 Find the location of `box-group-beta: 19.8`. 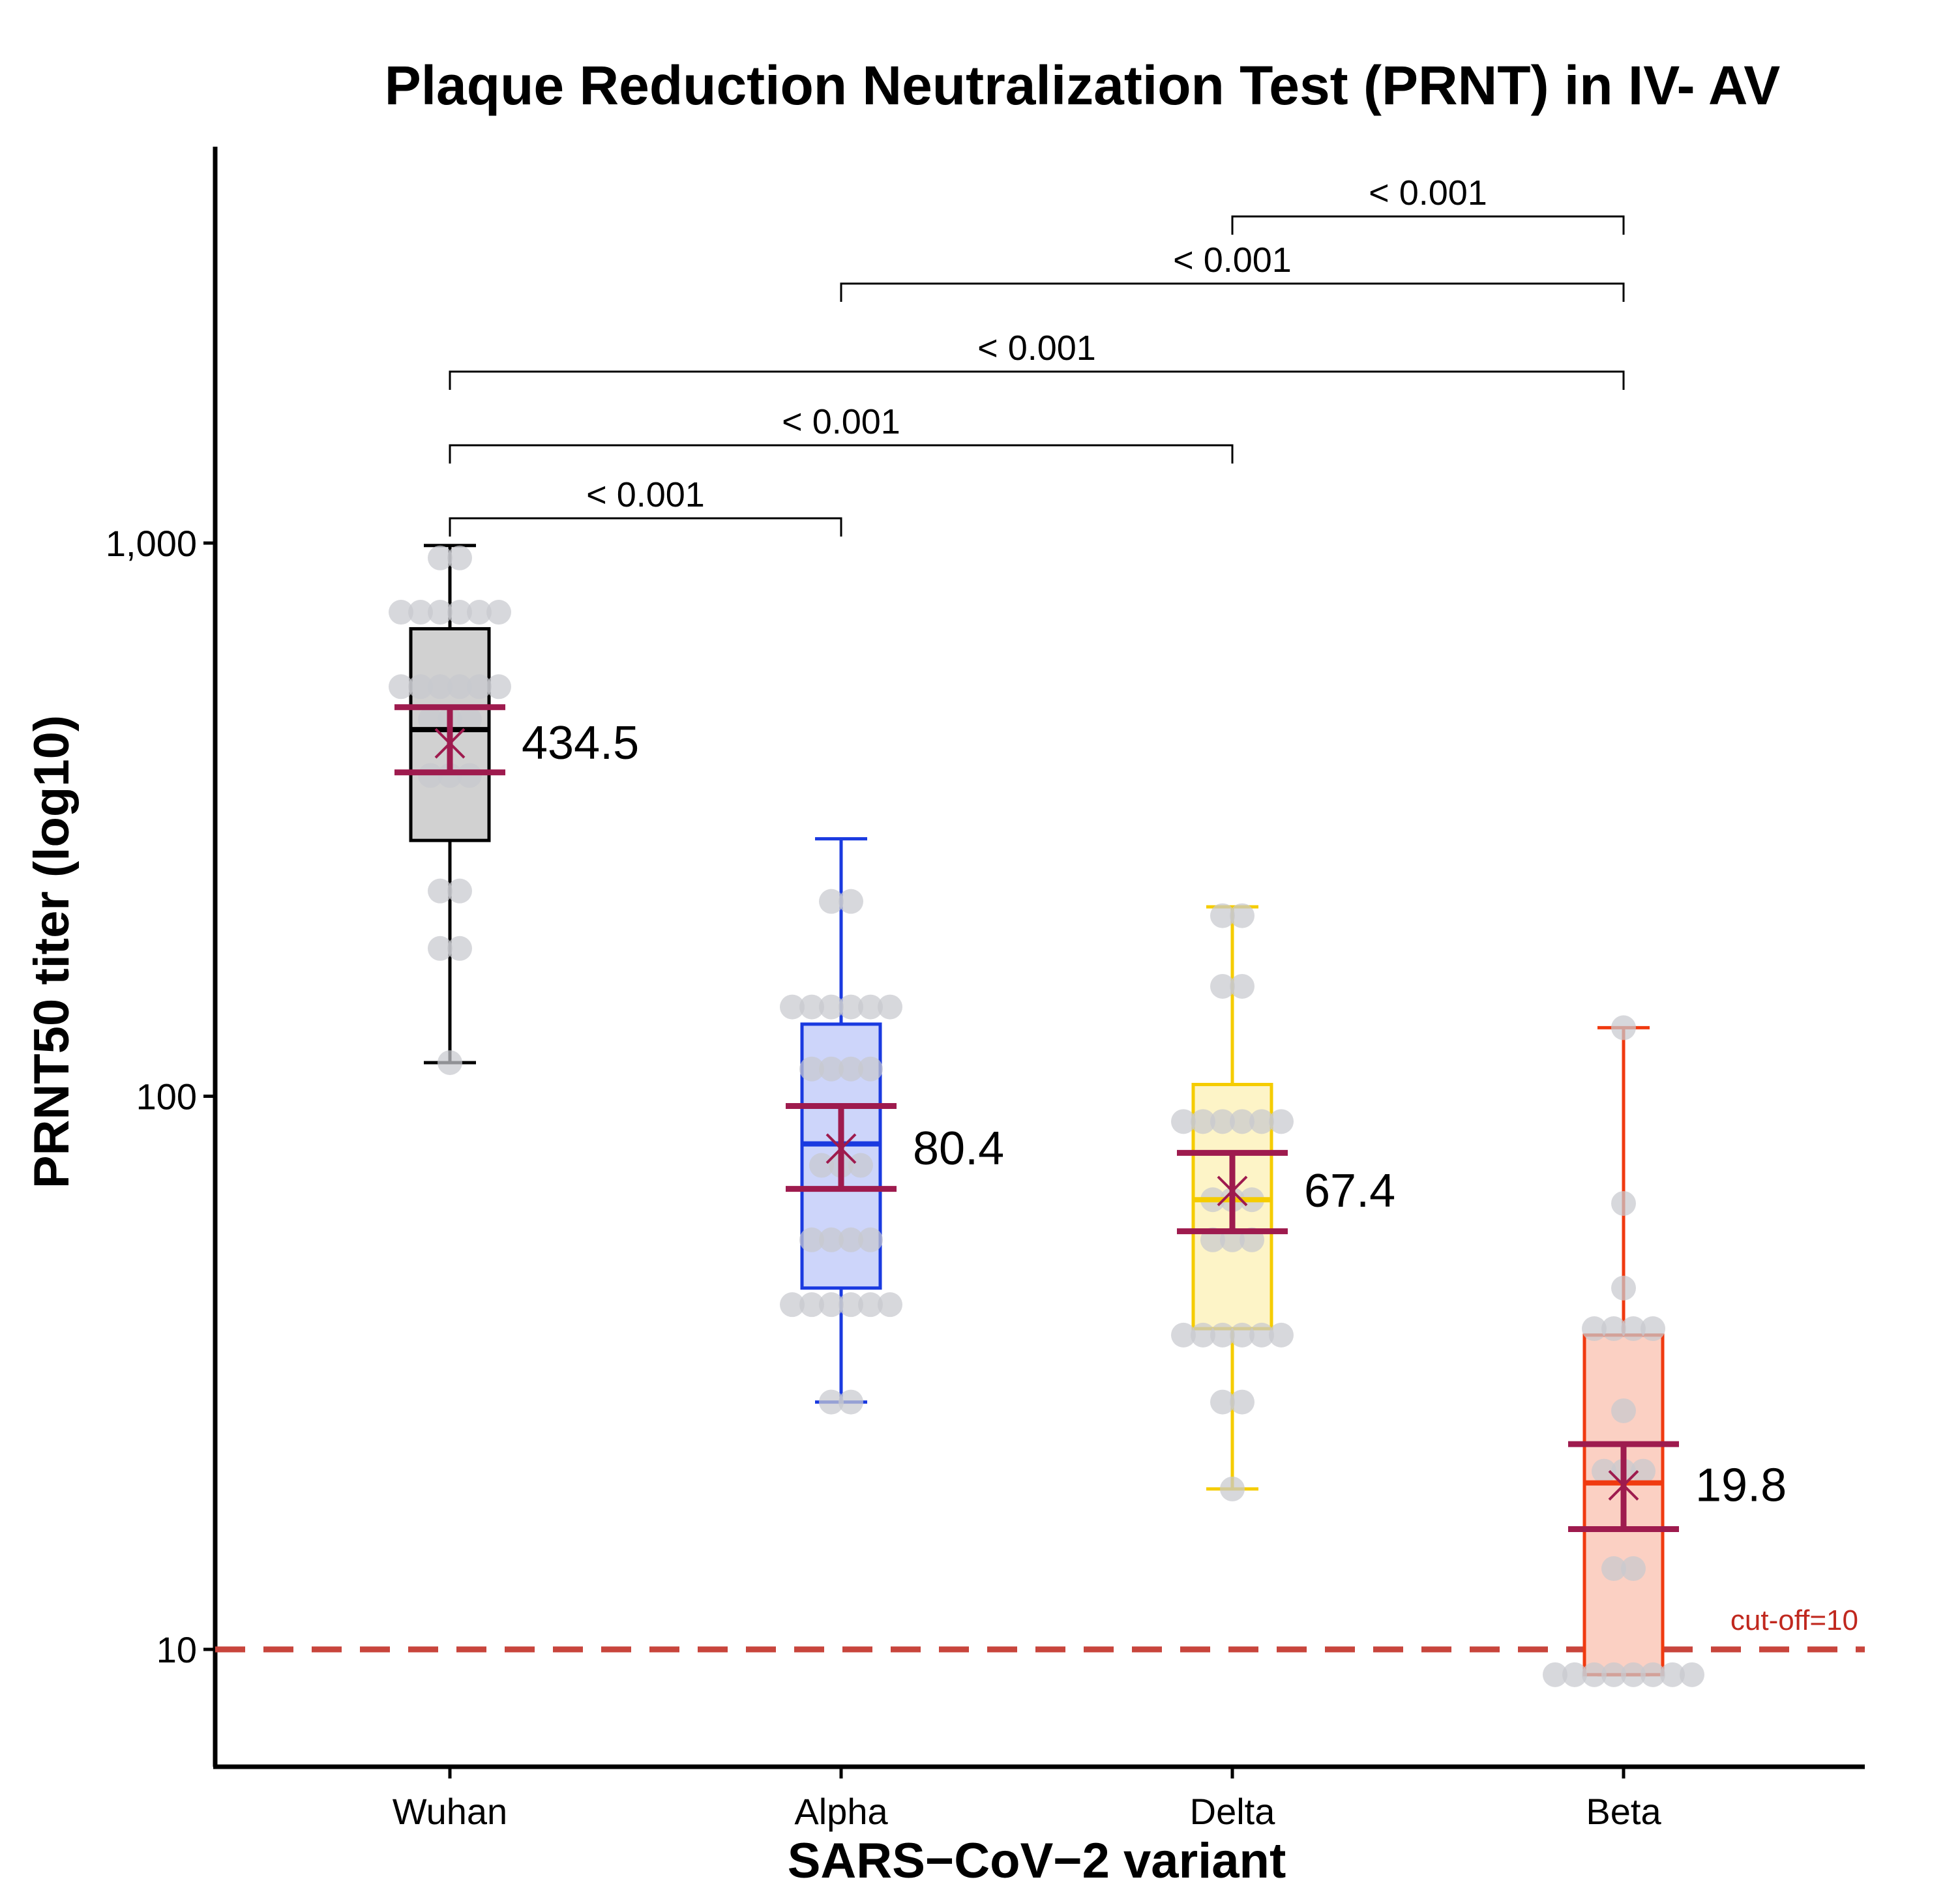

box-group-beta: 19.8 is located at coordinates (1665, 1351).